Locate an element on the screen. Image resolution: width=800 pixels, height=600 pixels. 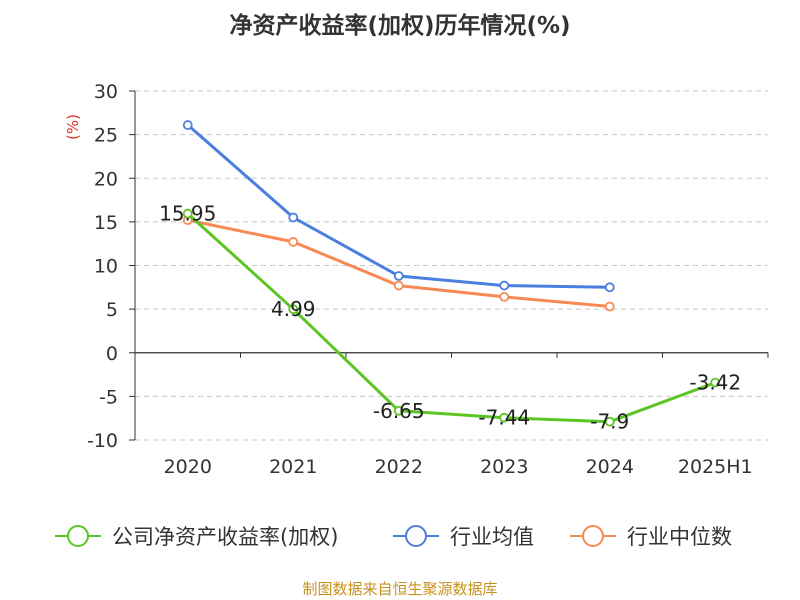
y-tick-label: 5 is located at coordinates (112, 310).